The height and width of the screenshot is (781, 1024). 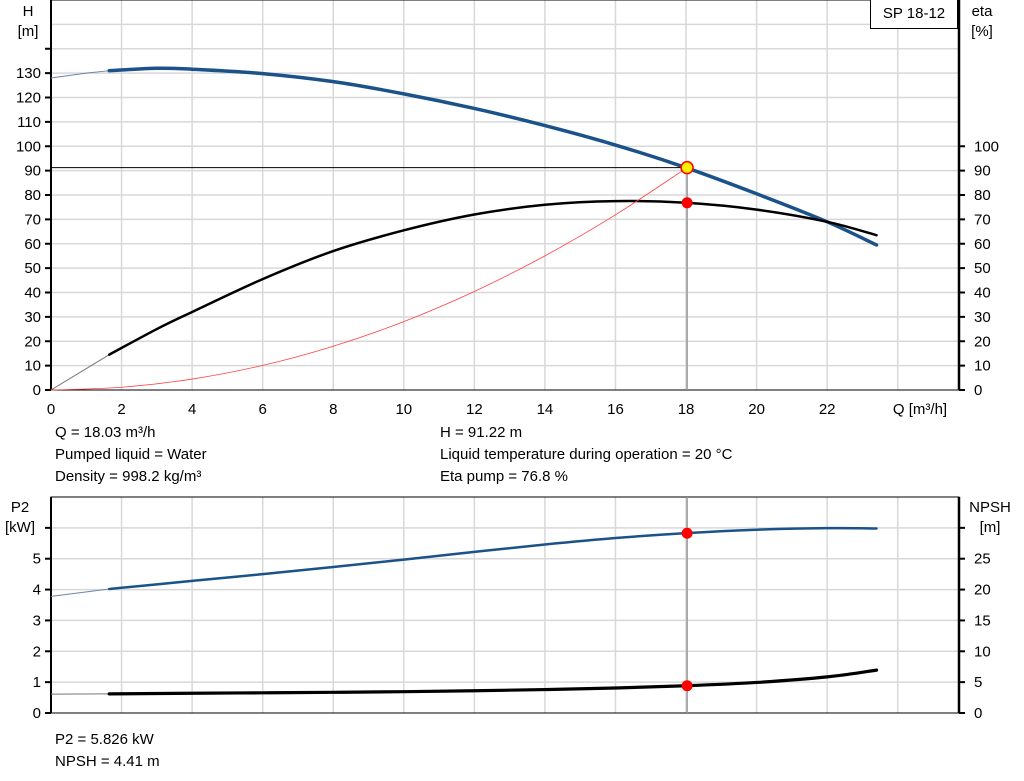 I want to click on npsh-readout: NPSH = 4.41 m, so click(x=107, y=761).